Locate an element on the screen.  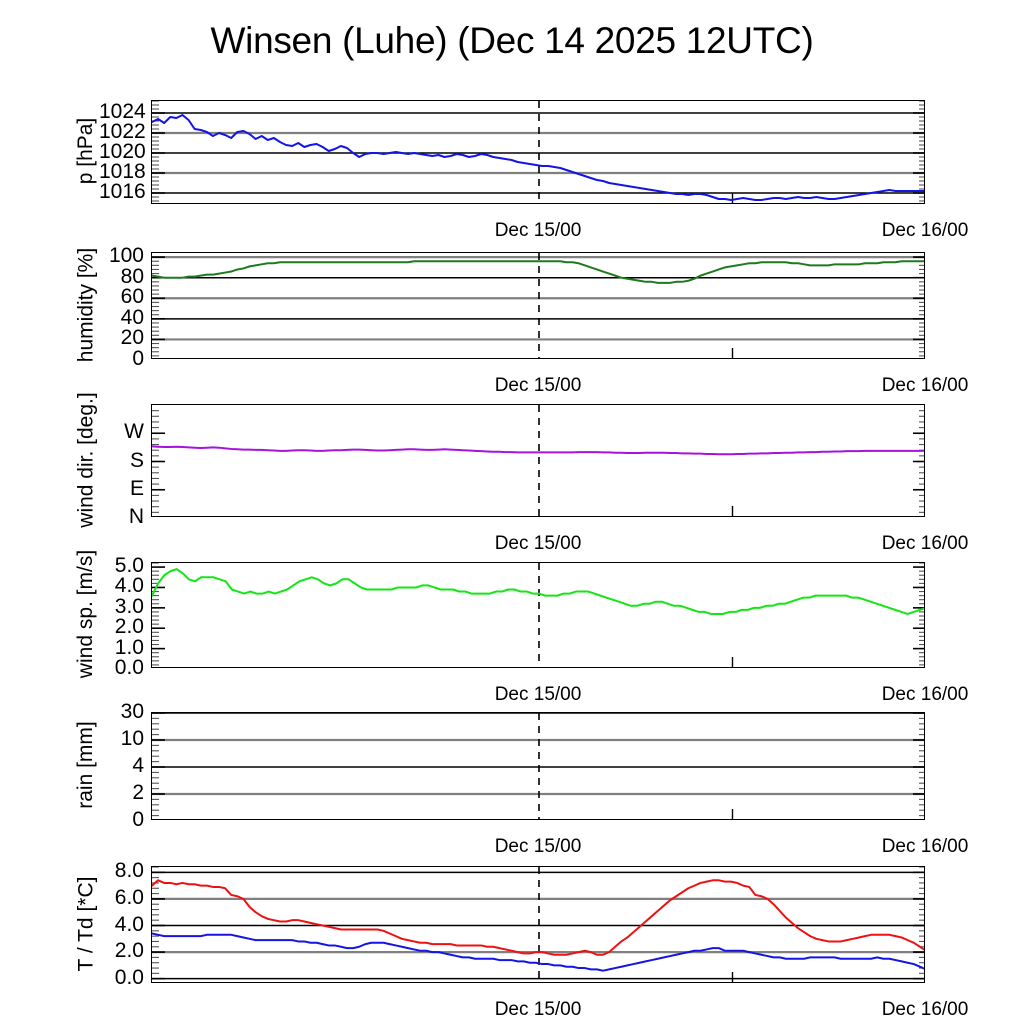
y-tick-wind_direction-1: E is located at coordinates (136, 488).